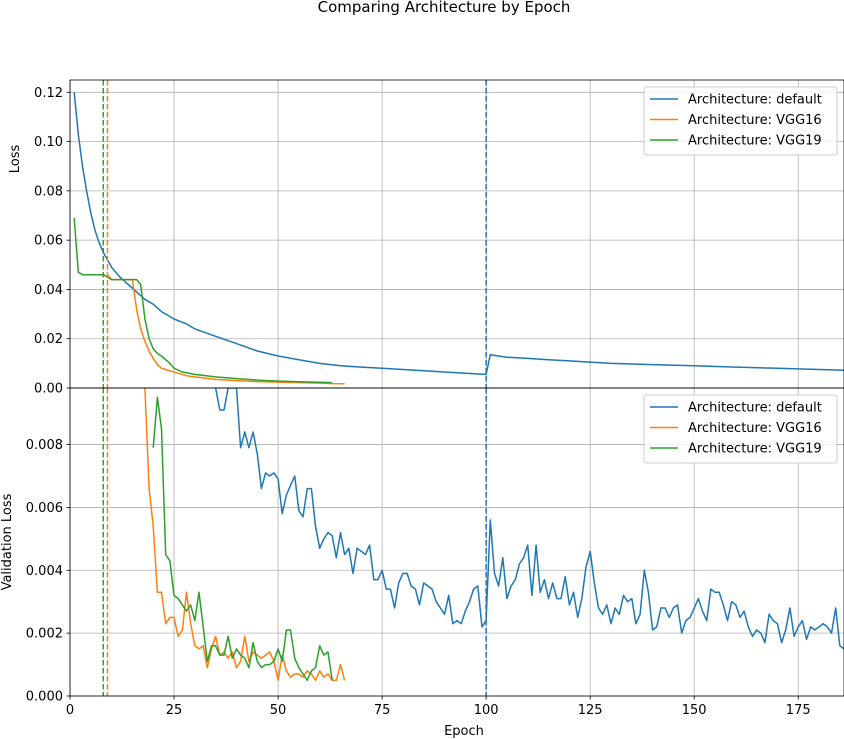 Image resolution: width=844 pixels, height=739 pixels. Describe the element at coordinates (48, 290) in the screenshot. I see `loss-ytick-label: 0.04` at that location.